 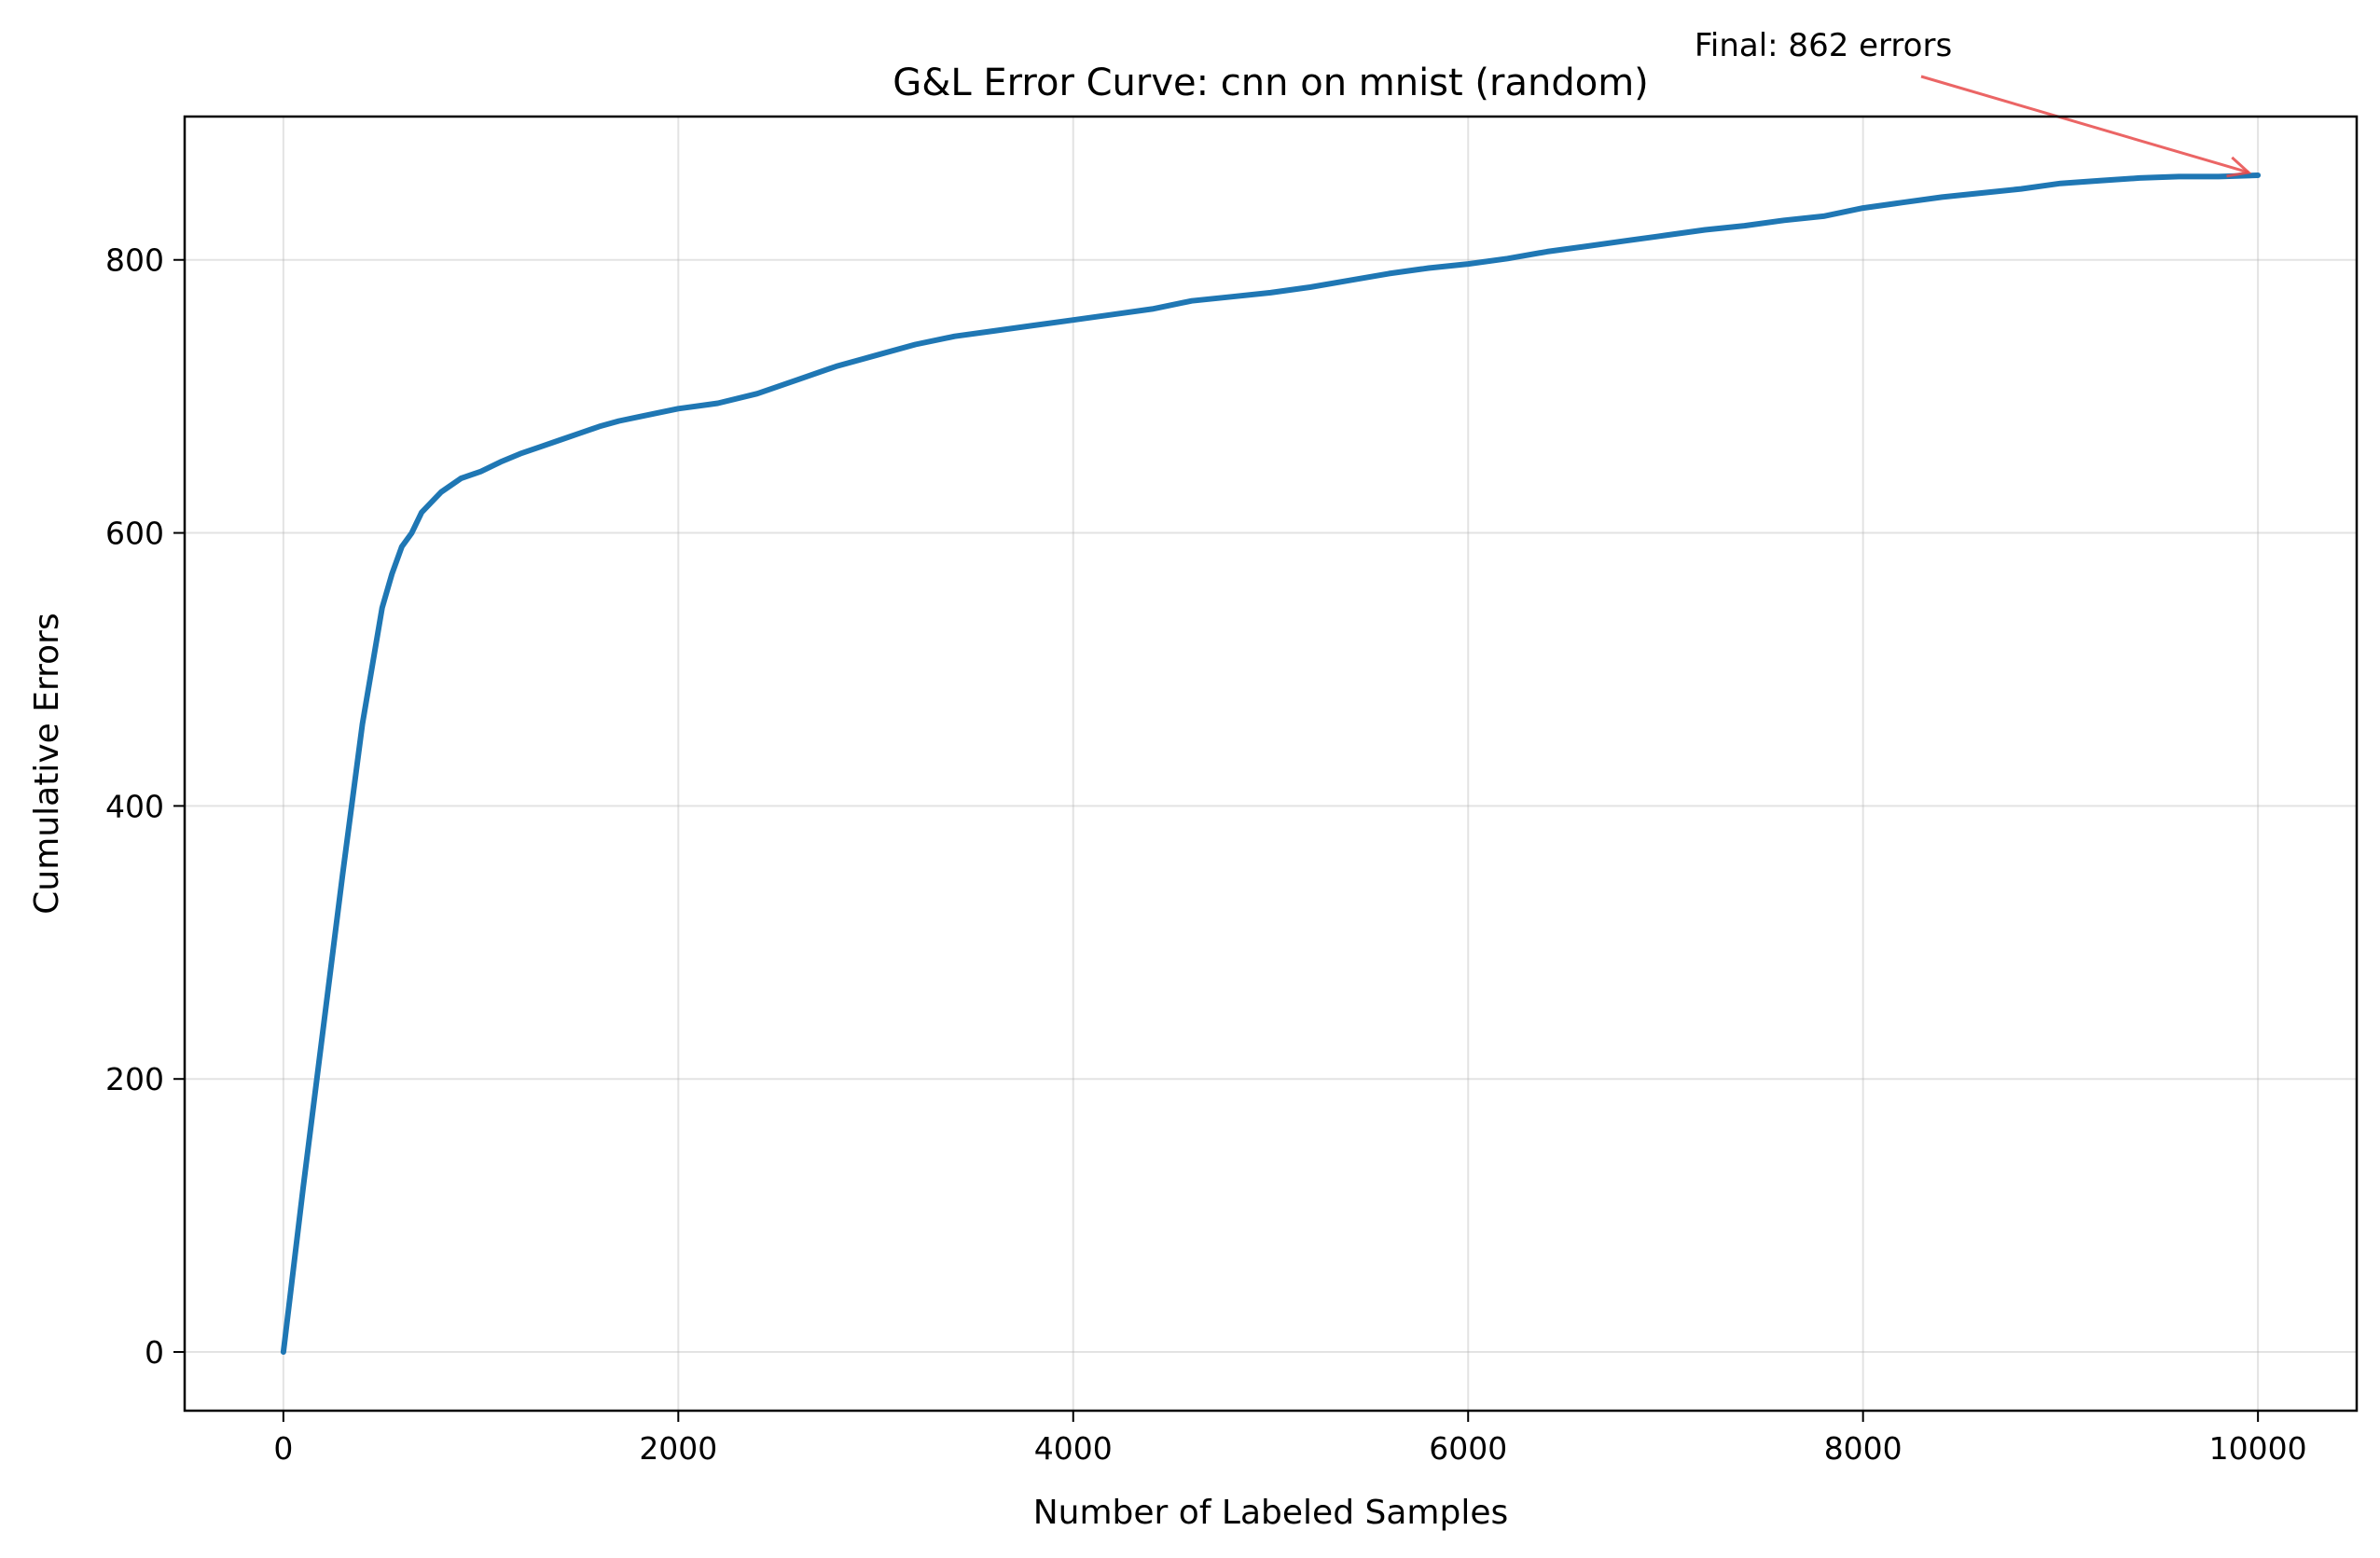 I want to click on x-tick-label: 4000, so click(x=1073, y=1448).